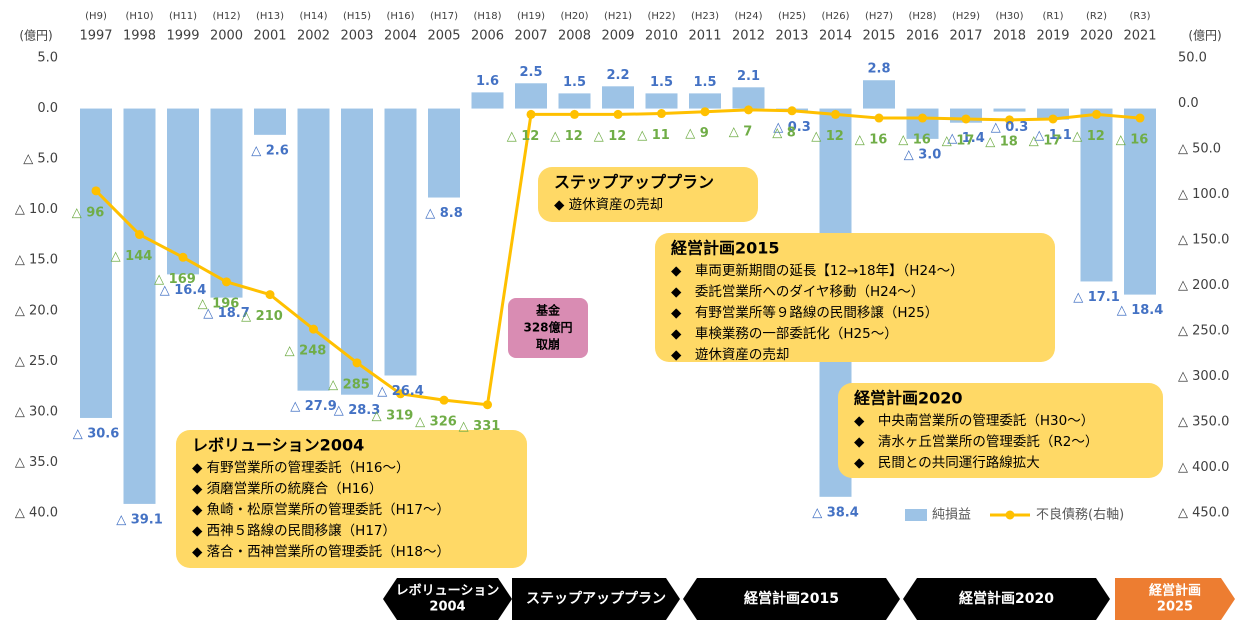  I want to click on y2-tick-label: 50.0, so click(1192, 58).